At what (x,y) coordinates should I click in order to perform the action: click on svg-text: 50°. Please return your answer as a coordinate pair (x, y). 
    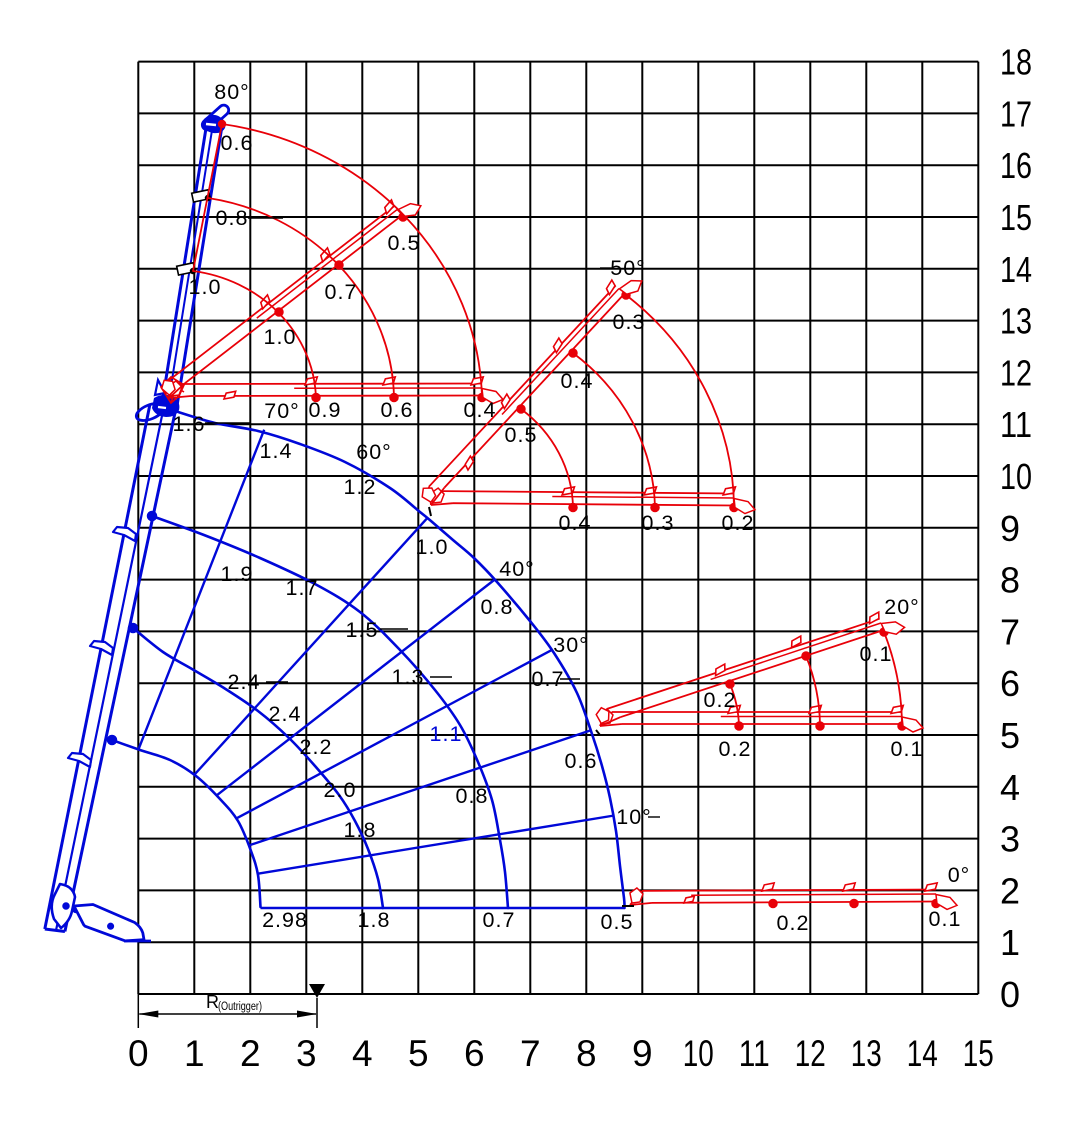
    Looking at the image, I should click on (628, 268).